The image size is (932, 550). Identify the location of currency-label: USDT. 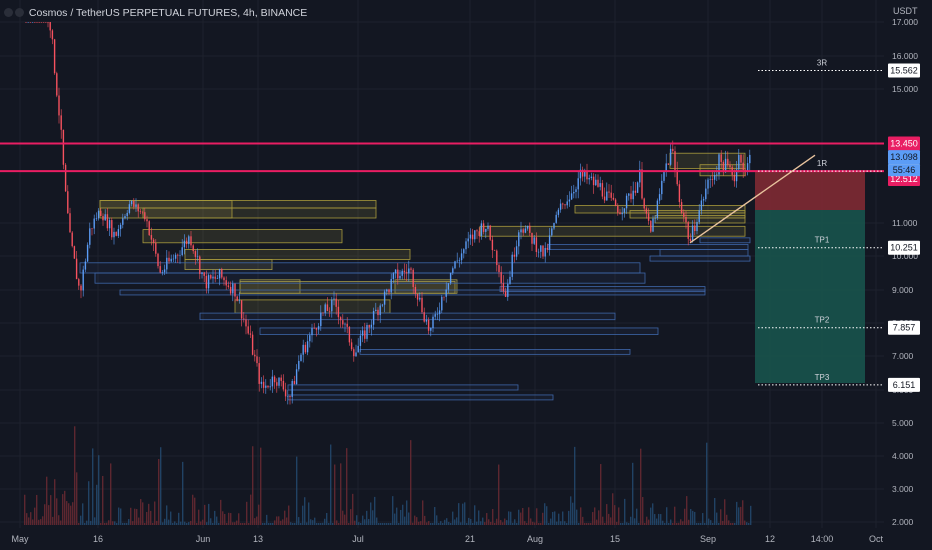
(905, 11).